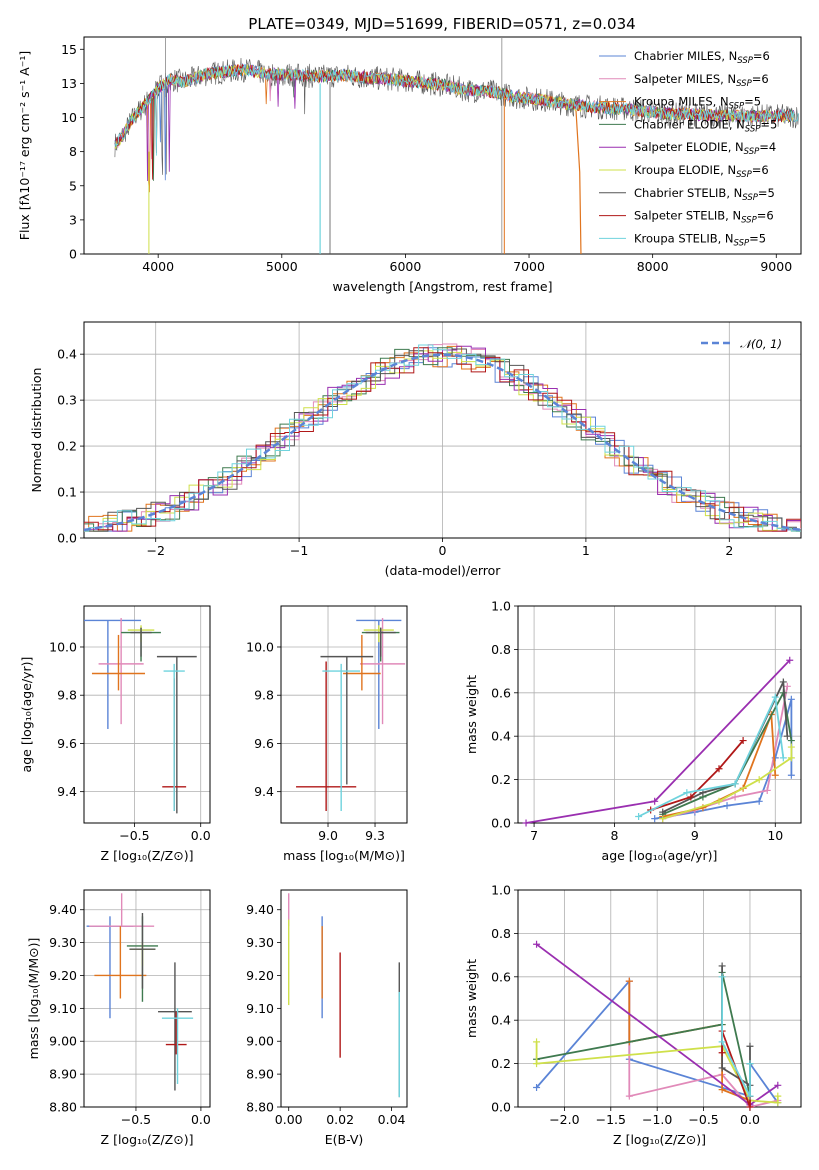 This screenshot has width=819, height=1170. What do you see at coordinates (586, 550) in the screenshot?
I see `residuals-xtick-label: 1` at bounding box center [586, 550].